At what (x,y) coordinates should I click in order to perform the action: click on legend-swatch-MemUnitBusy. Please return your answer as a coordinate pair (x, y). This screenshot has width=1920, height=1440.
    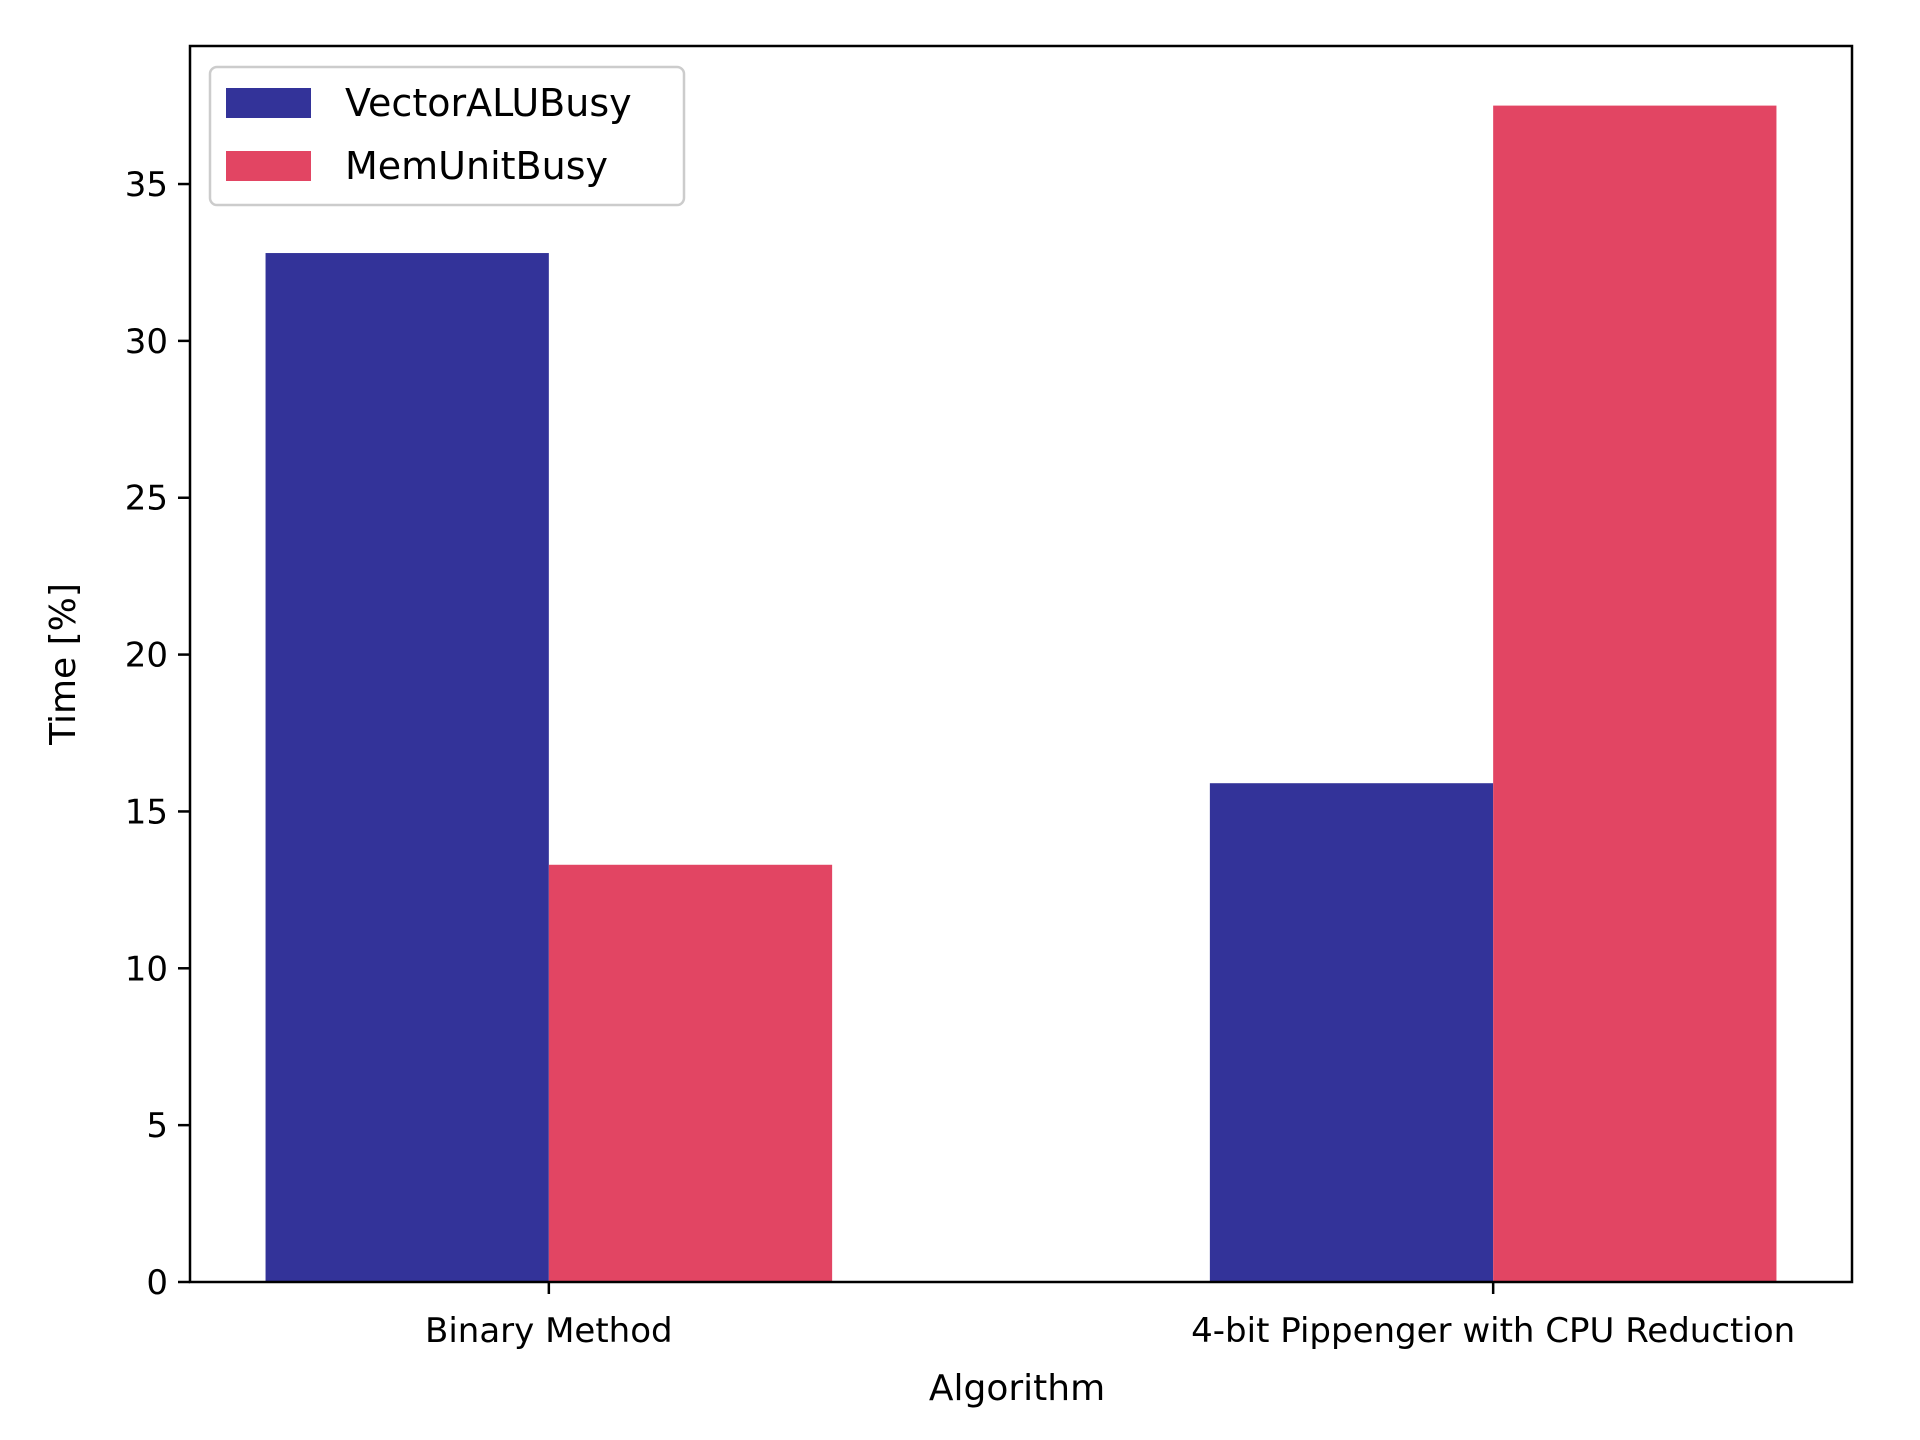
    Looking at the image, I should click on (268, 166).